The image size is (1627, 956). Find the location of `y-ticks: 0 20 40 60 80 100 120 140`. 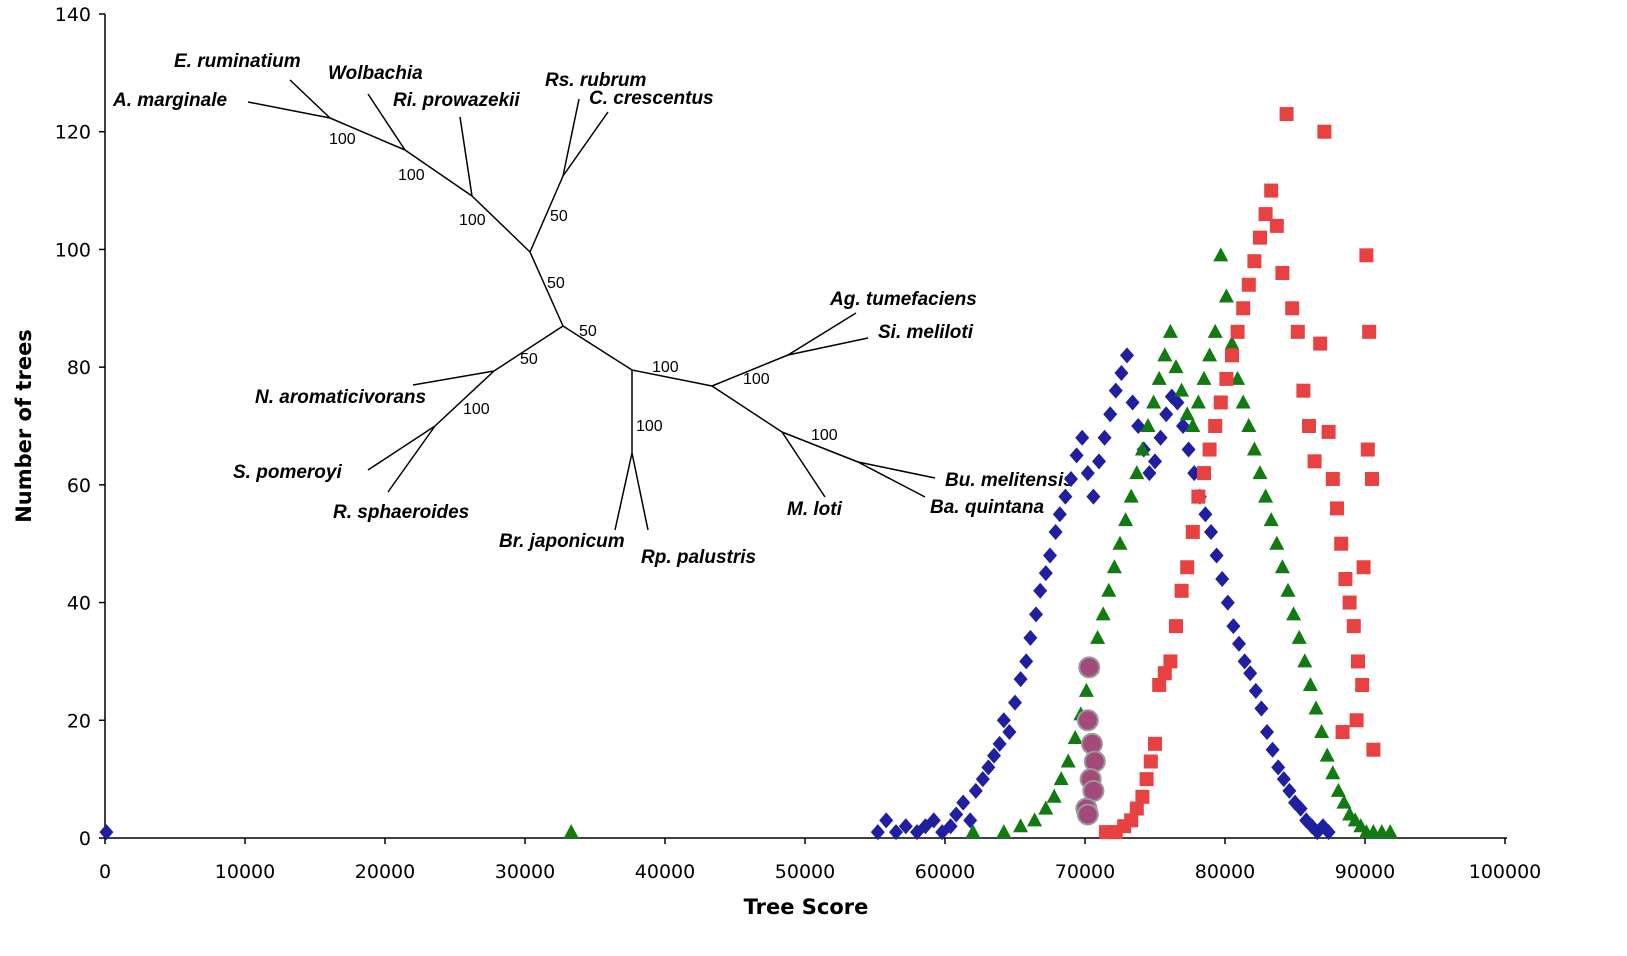

y-ticks: 0 20 40 60 80 100 120 140 is located at coordinates (80, 427).